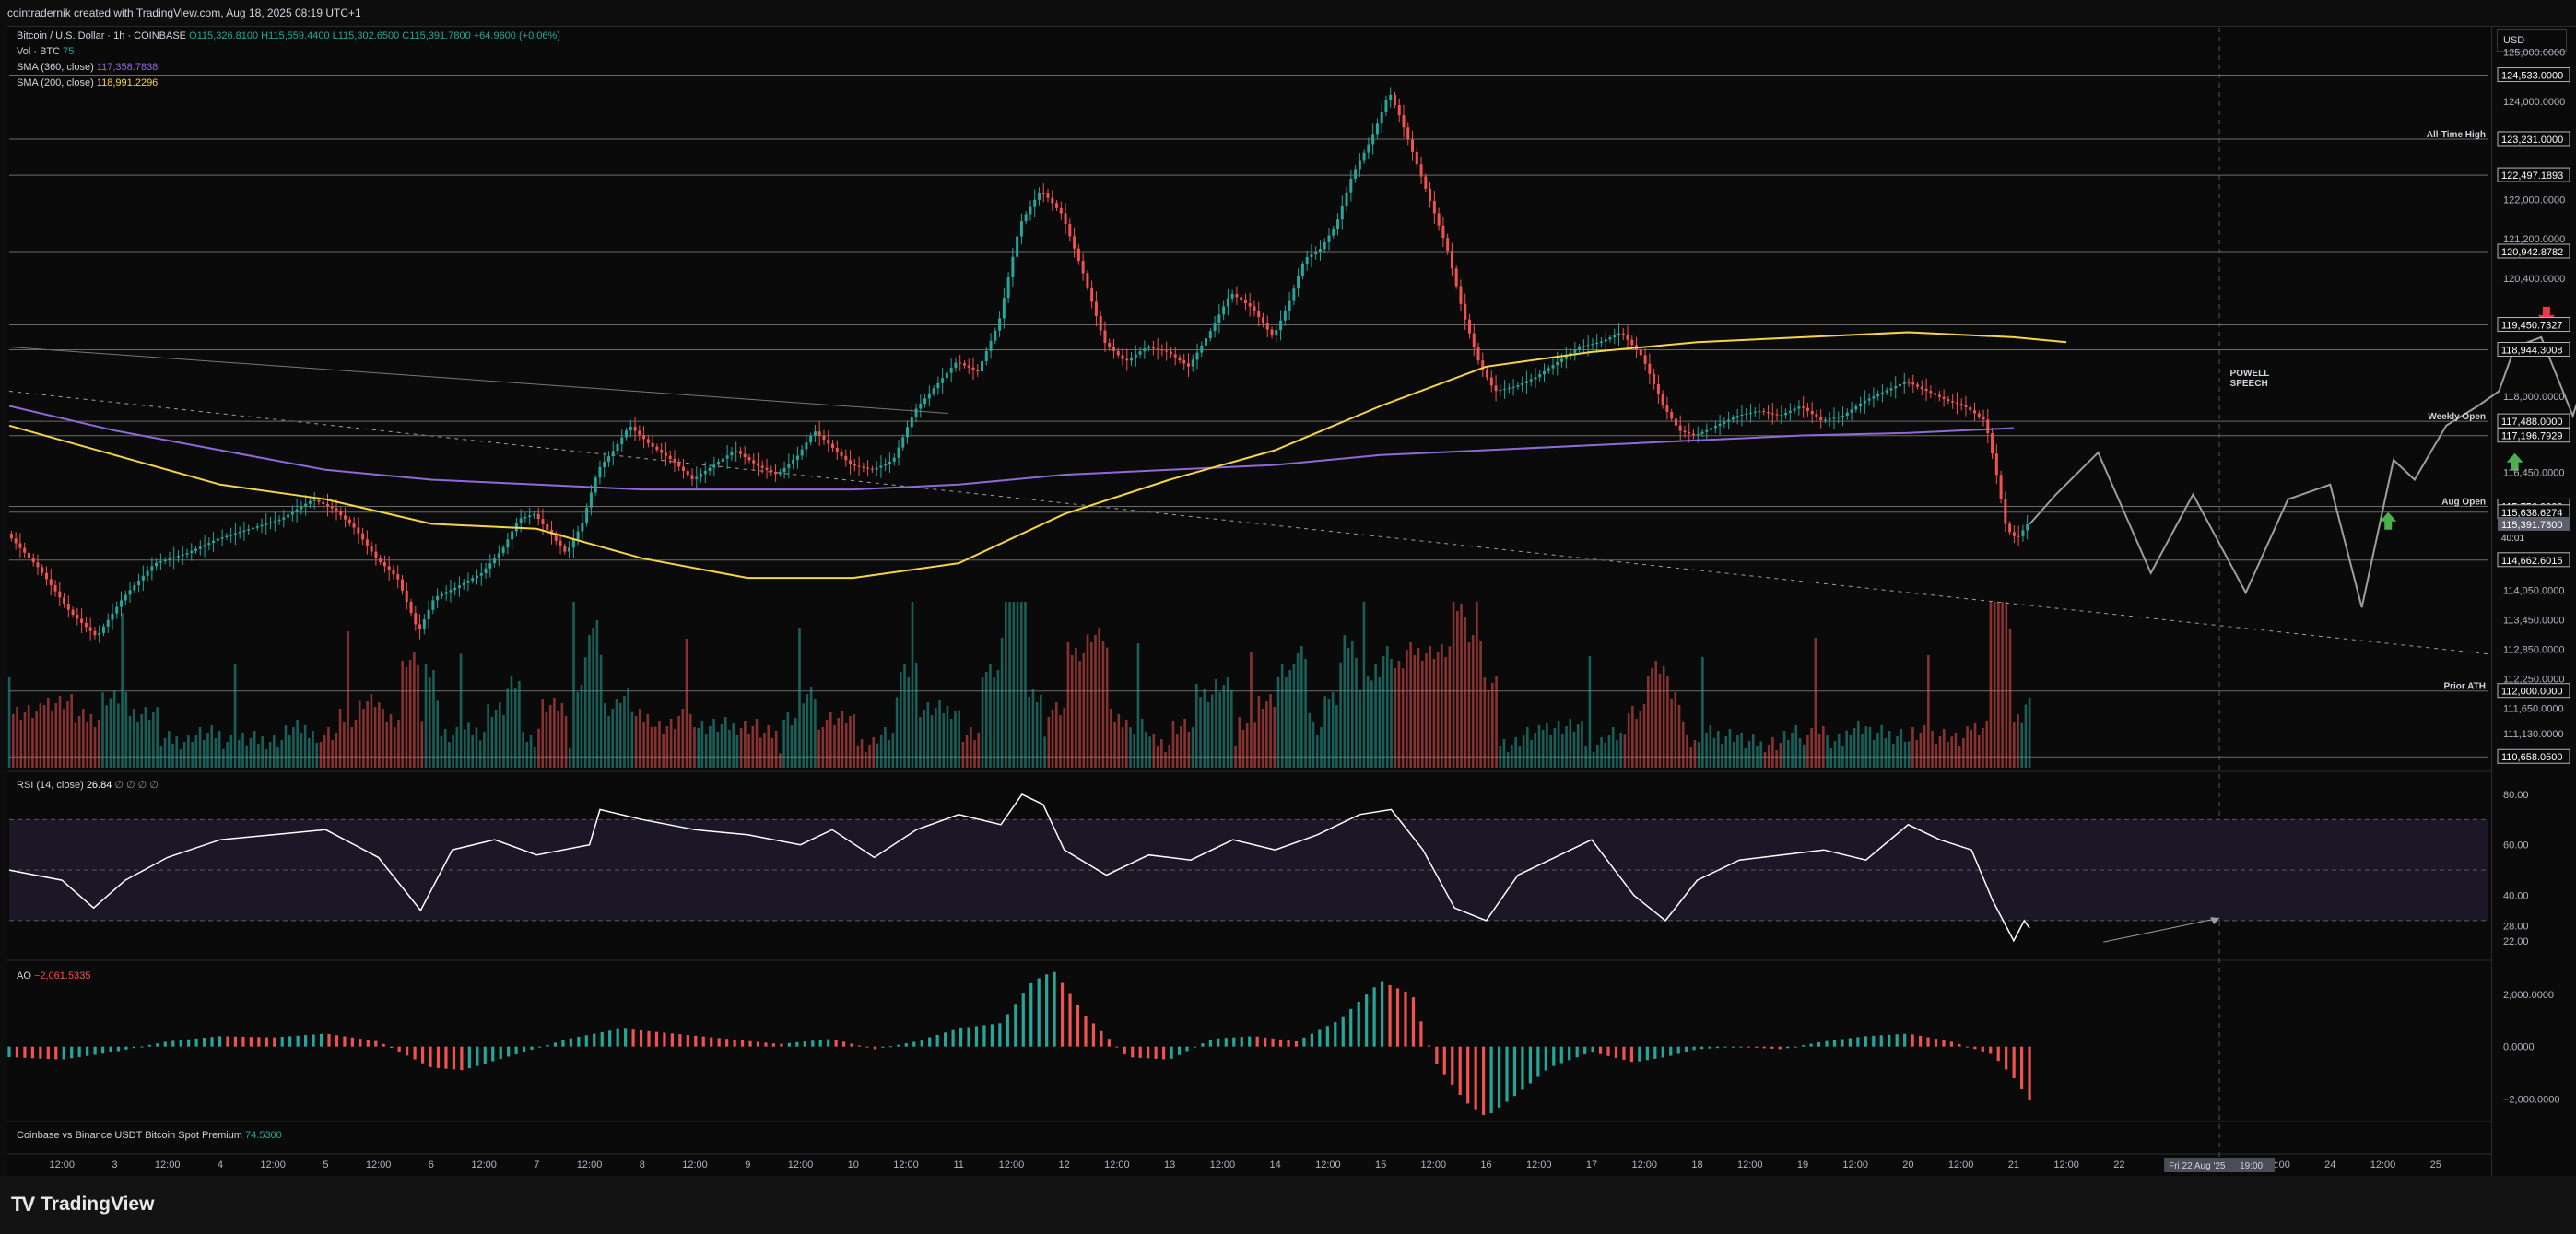  I want to click on down-arrow-icon, so click(2546, 315).